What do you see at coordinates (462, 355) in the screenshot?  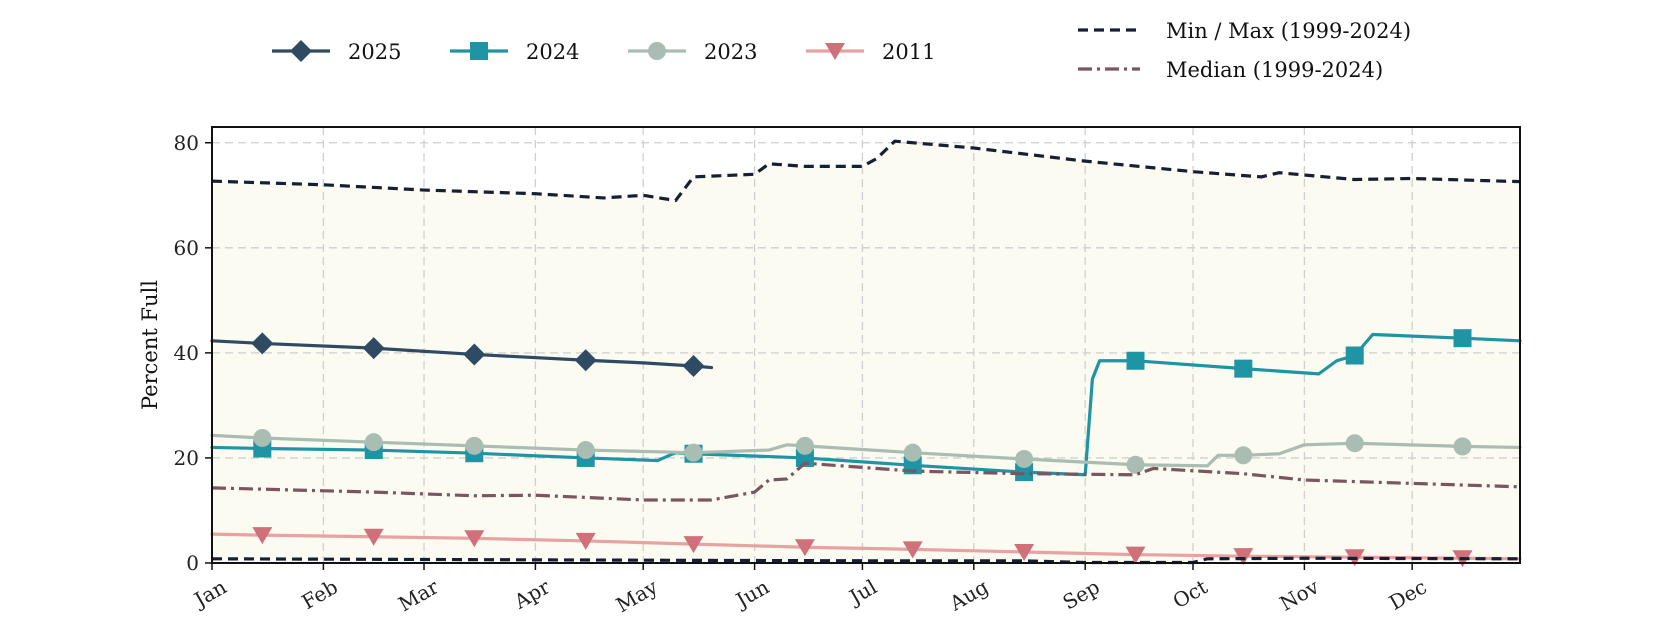 I see `series-2025` at bounding box center [462, 355].